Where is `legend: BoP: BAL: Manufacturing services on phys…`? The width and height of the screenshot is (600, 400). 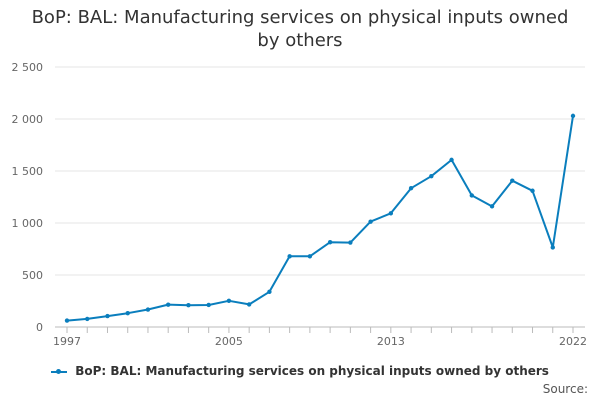 legend: BoP: BAL: Manufacturing services on phys… is located at coordinates (300, 371).